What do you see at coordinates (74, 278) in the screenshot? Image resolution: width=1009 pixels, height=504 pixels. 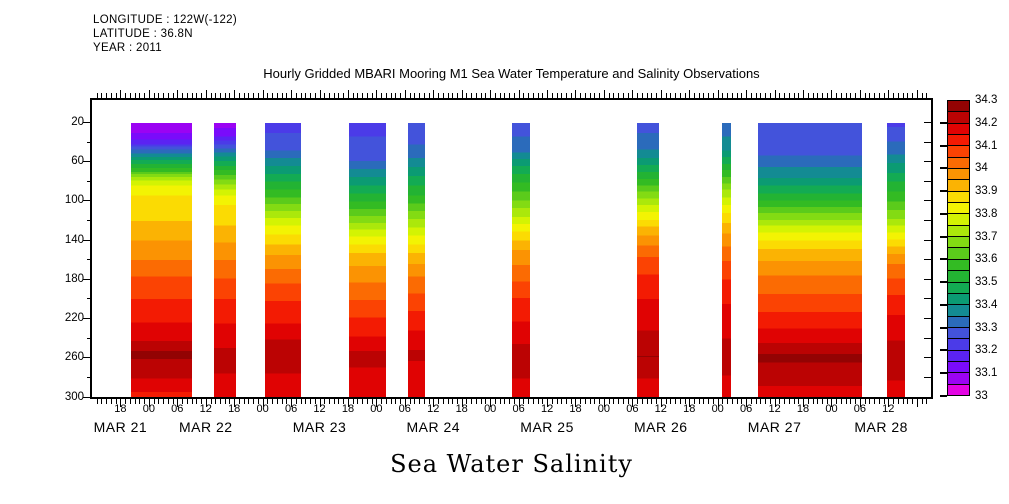 I see `y-tick-label: 180` at bounding box center [74, 278].